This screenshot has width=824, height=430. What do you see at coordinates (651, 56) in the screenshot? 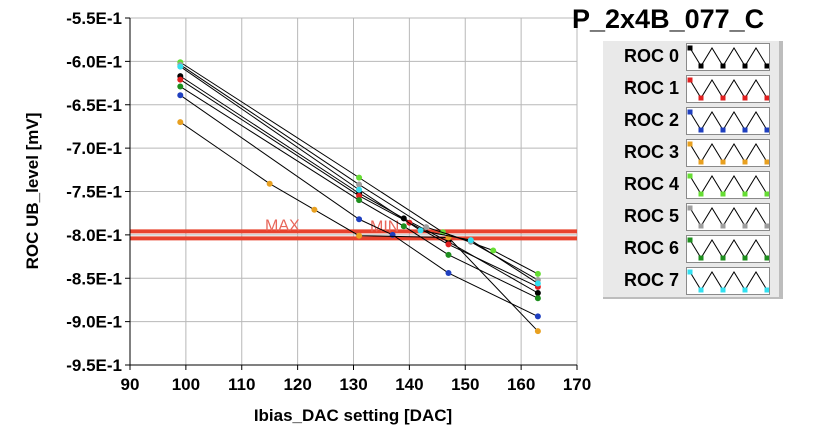
I see `legend-label: ROC 0` at bounding box center [651, 56].